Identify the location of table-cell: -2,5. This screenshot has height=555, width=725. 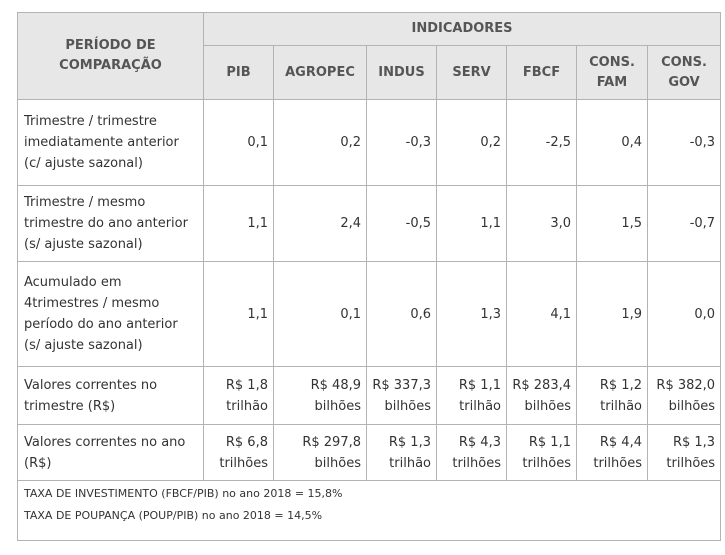
(541, 142).